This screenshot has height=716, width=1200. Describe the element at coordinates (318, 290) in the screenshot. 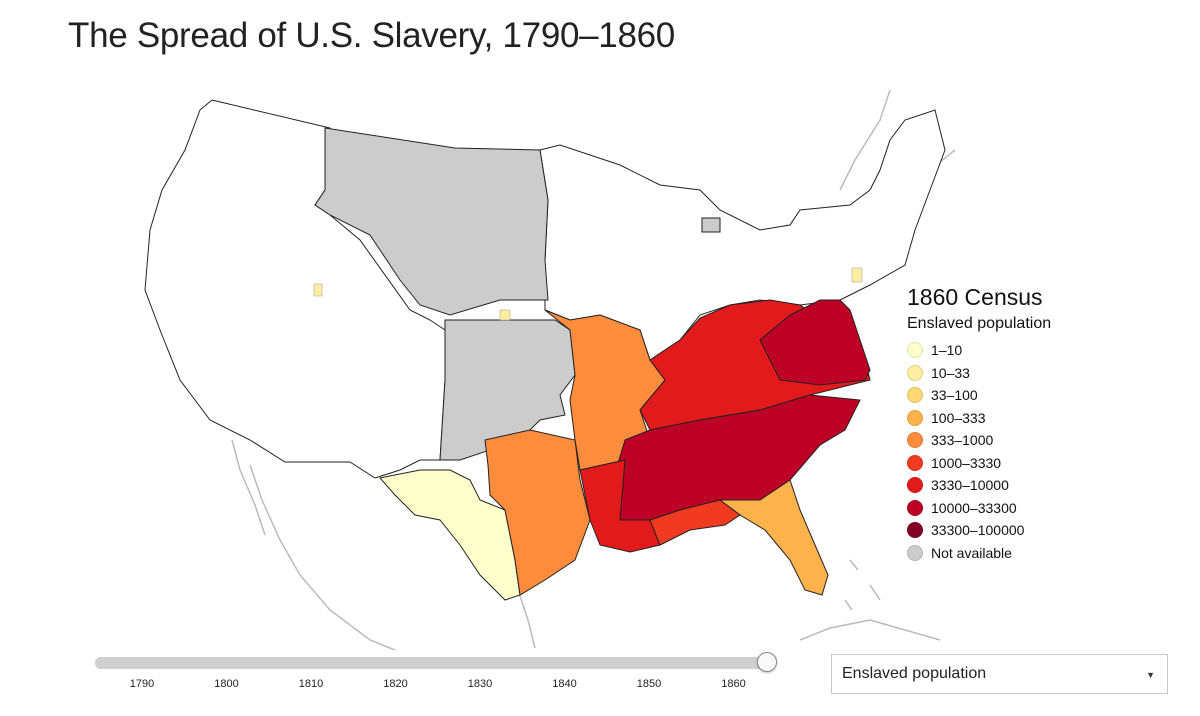

I see `utah-patch` at that location.